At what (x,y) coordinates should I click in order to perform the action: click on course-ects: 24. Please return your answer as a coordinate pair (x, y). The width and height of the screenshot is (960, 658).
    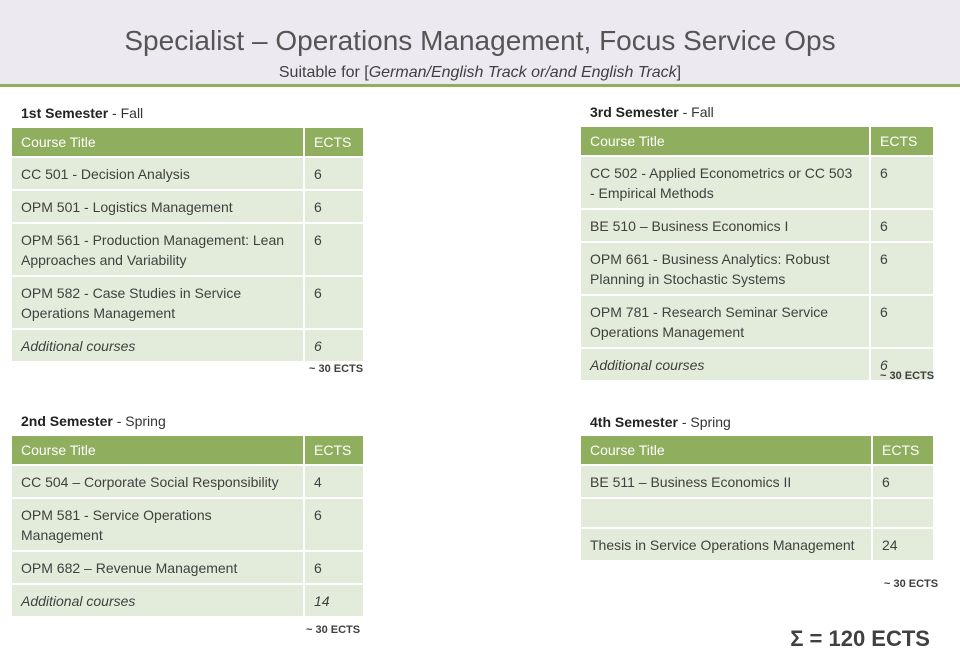
    Looking at the image, I should click on (903, 545).